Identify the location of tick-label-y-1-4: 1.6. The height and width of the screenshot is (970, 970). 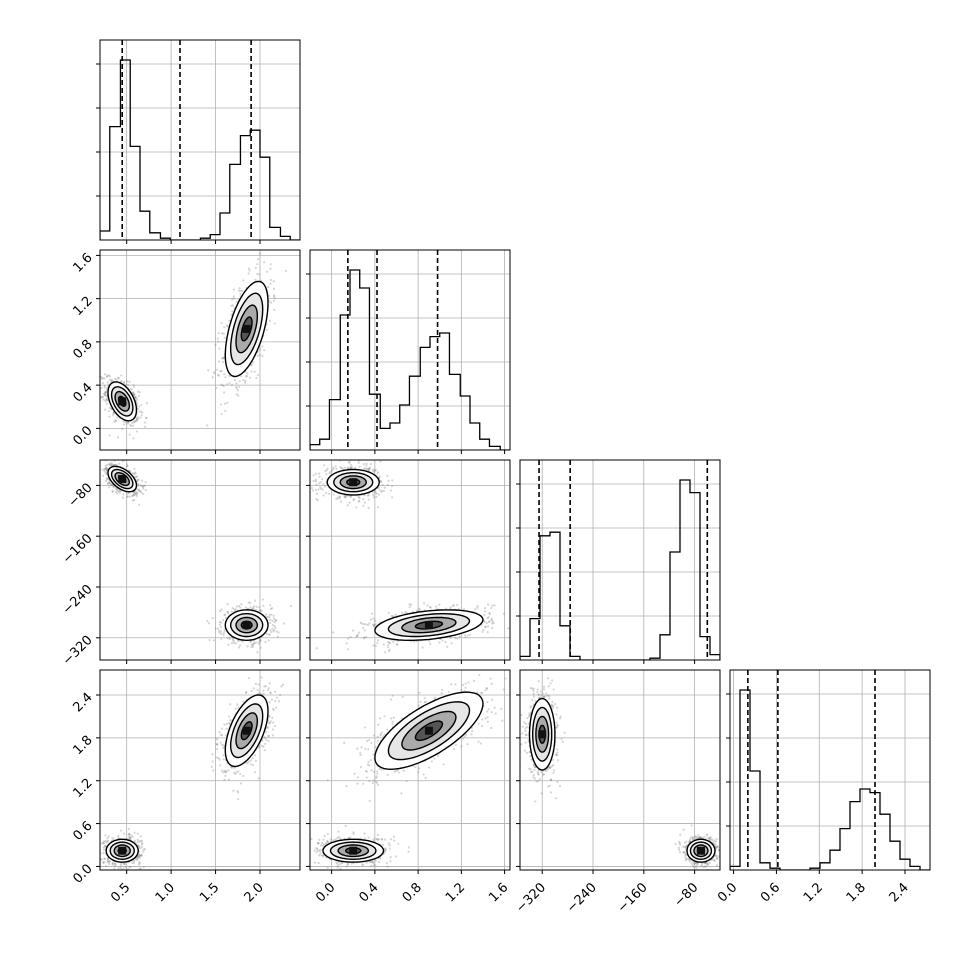
(82, 262).